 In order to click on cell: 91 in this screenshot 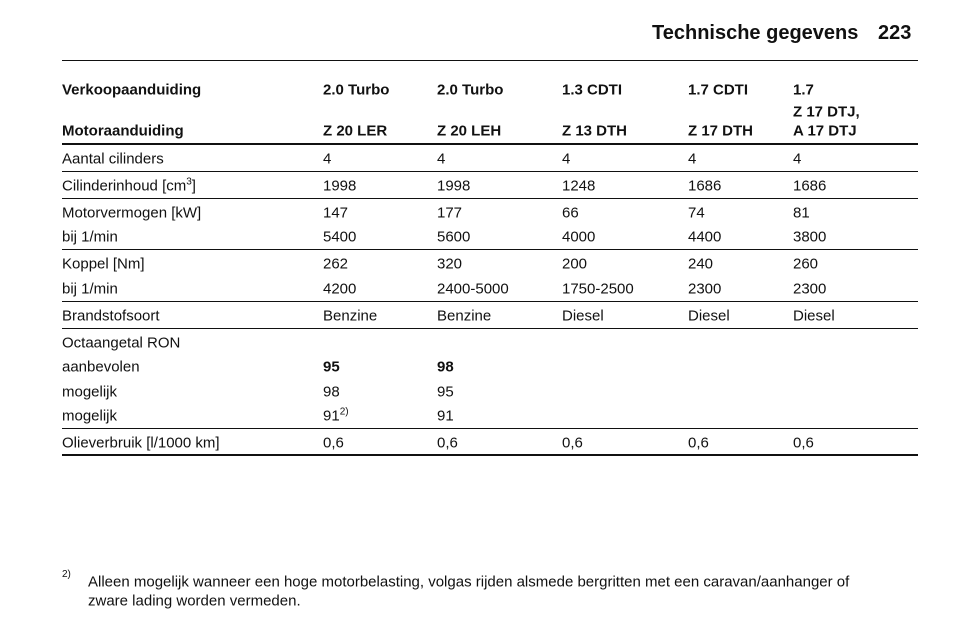, I will do `click(445, 416)`.